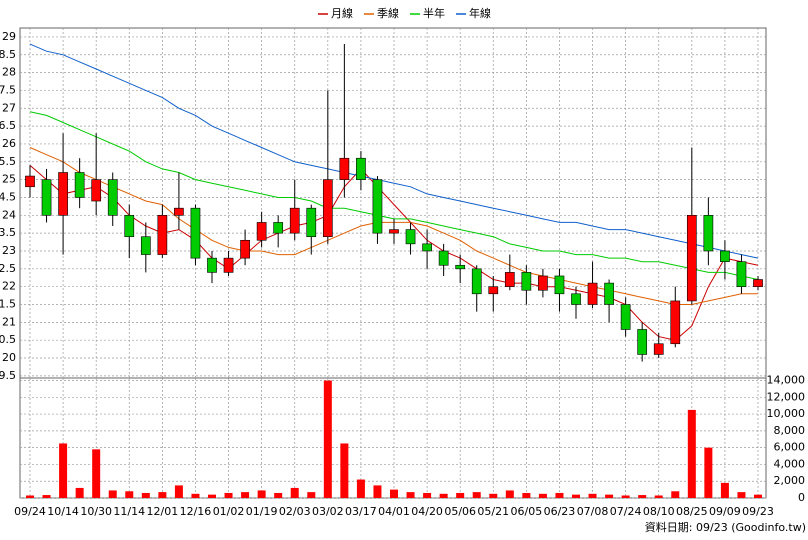 This screenshot has width=808, height=540. I want to click on y2-tick-label: 10,000, so click(786, 413).